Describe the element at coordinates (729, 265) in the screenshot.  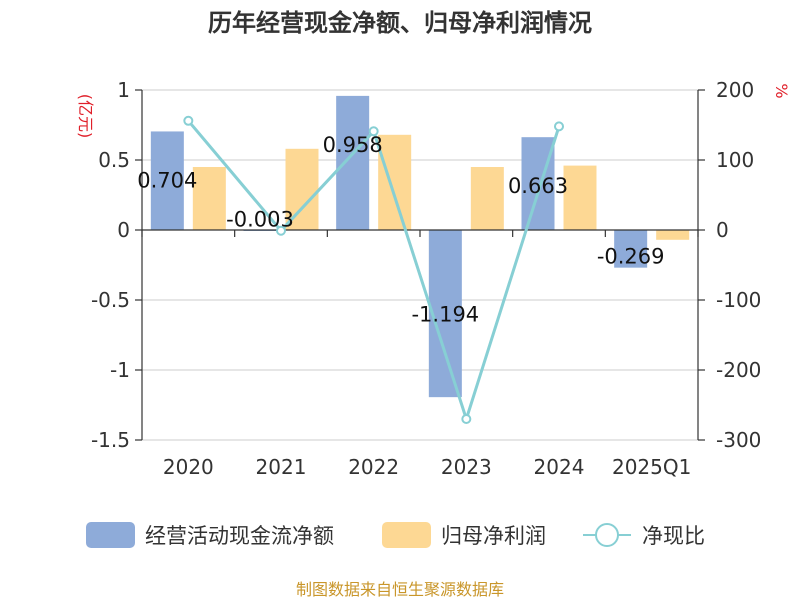
I see `right-y-axis-ticks: 200 100 0 -100 -200 -300` at that location.